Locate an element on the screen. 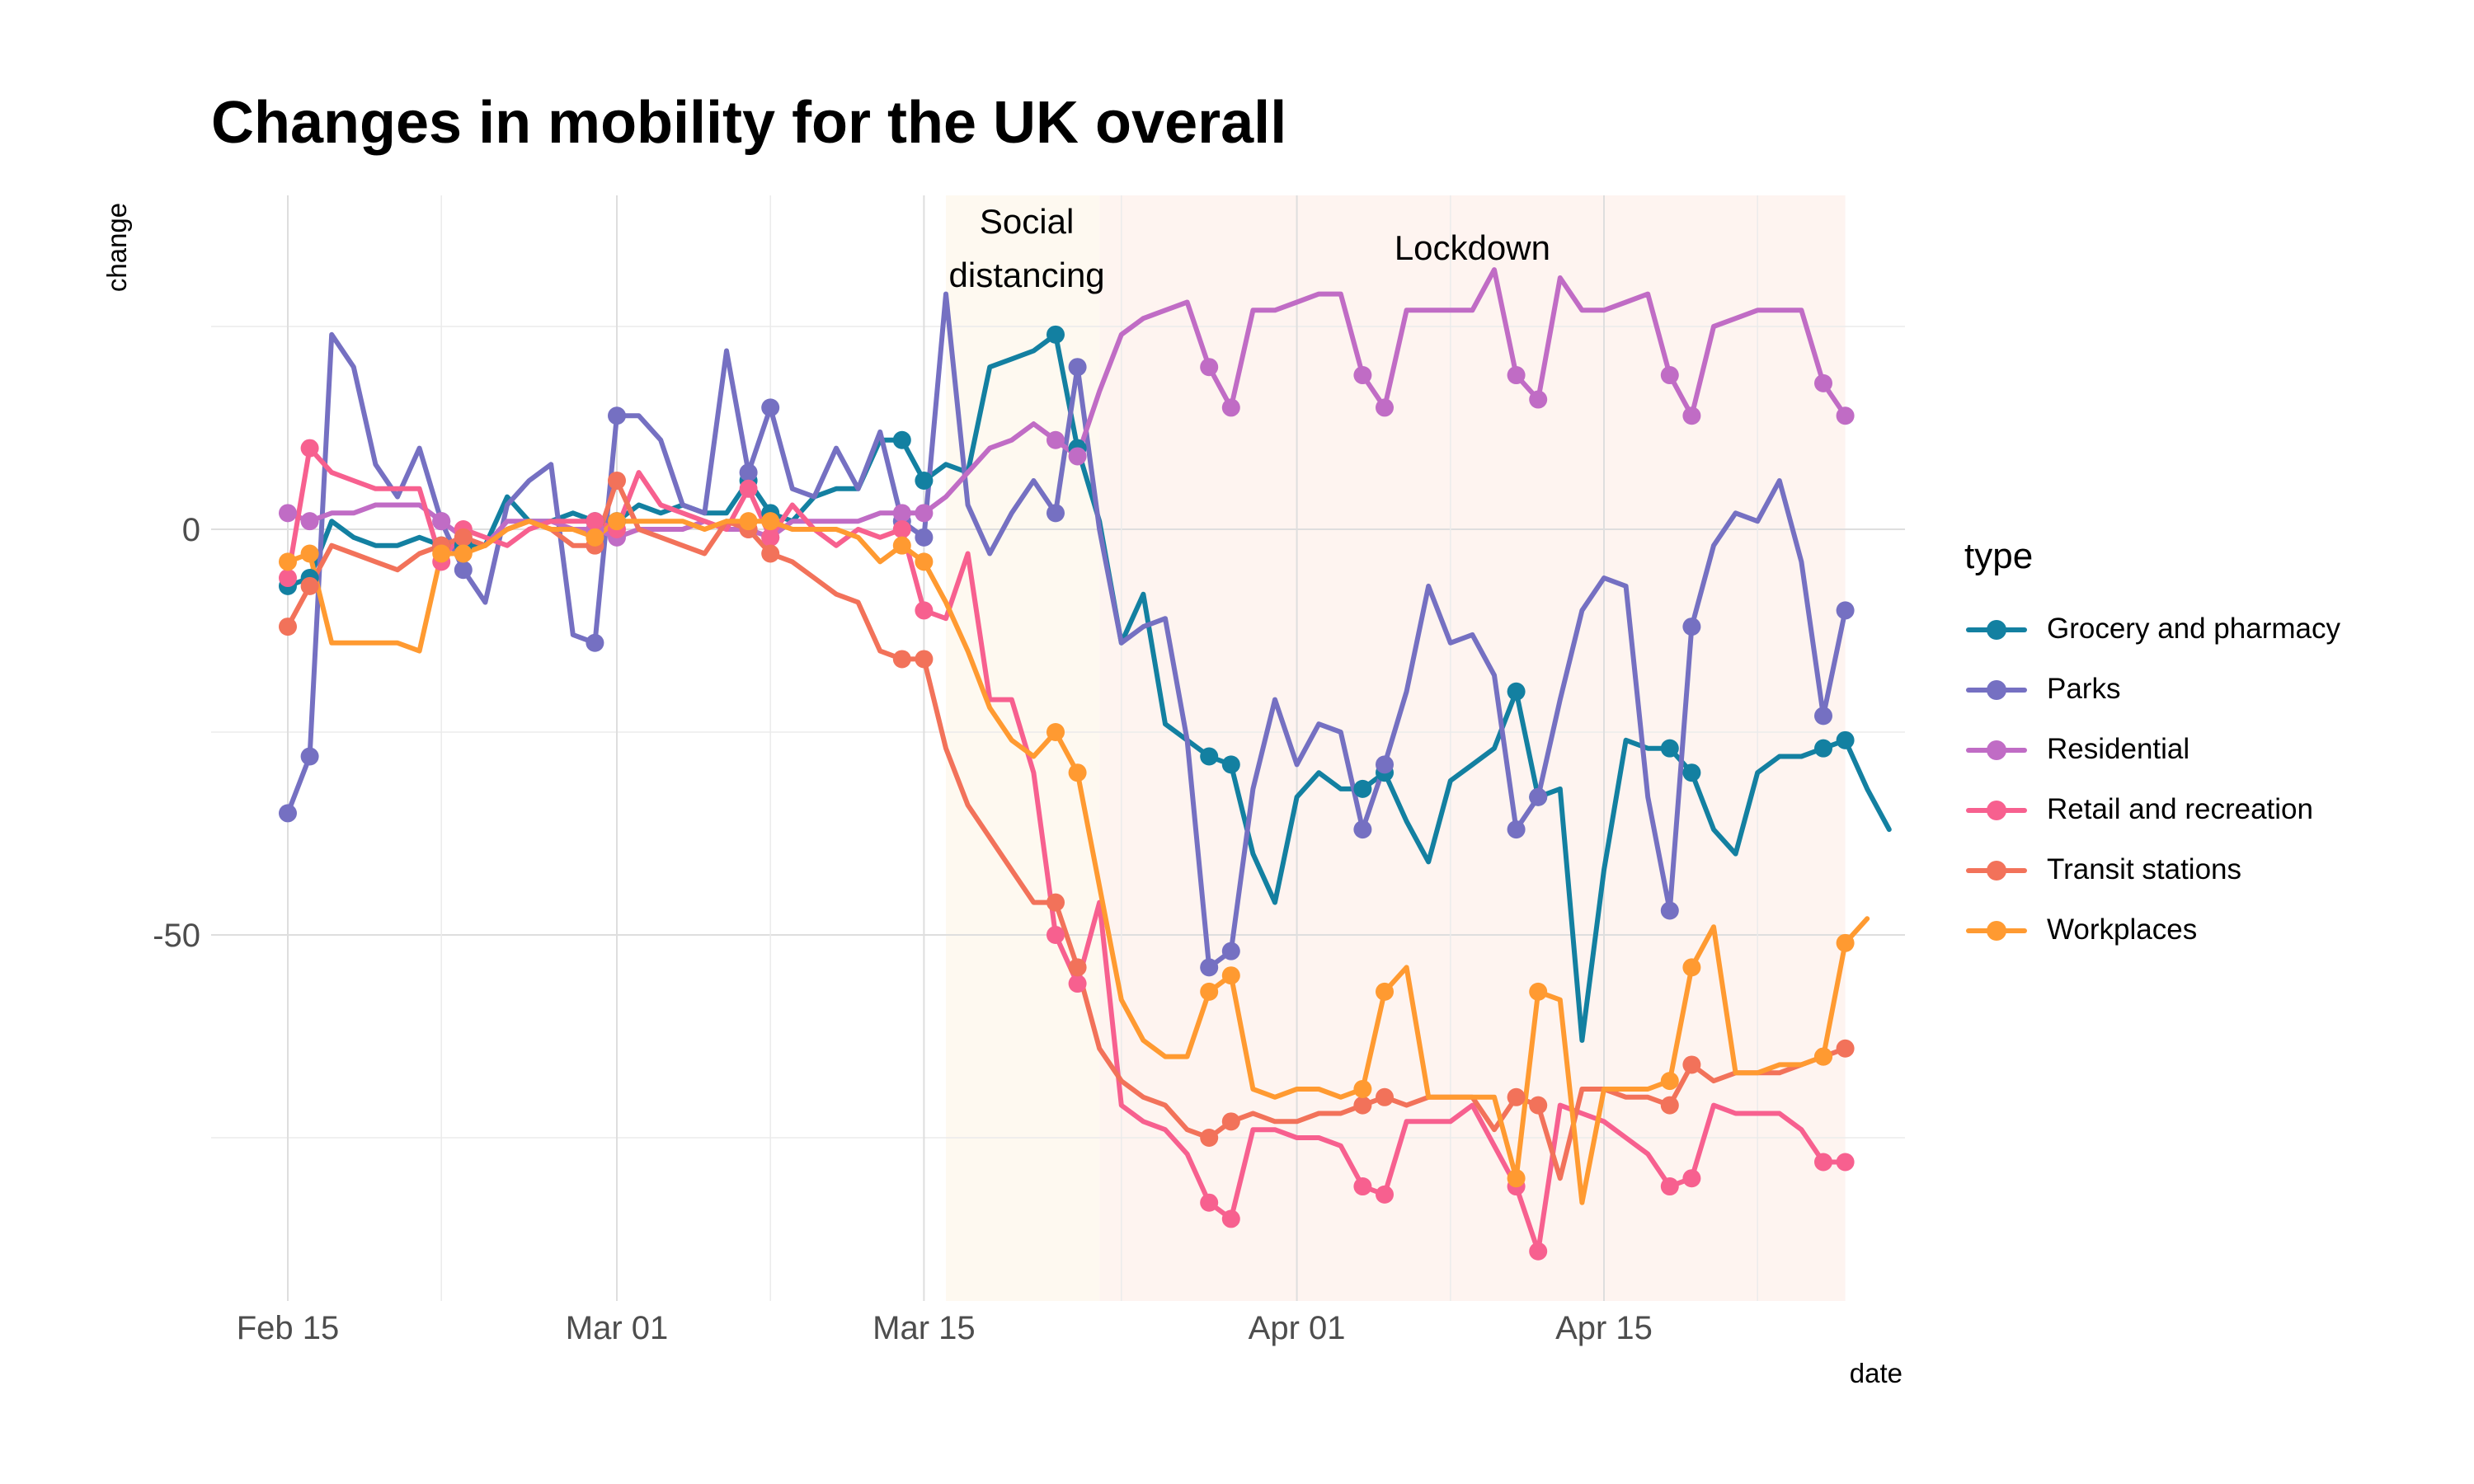 Image resolution: width=2474 pixels, height=1484 pixels. y-tick-label: -50 is located at coordinates (176, 936).